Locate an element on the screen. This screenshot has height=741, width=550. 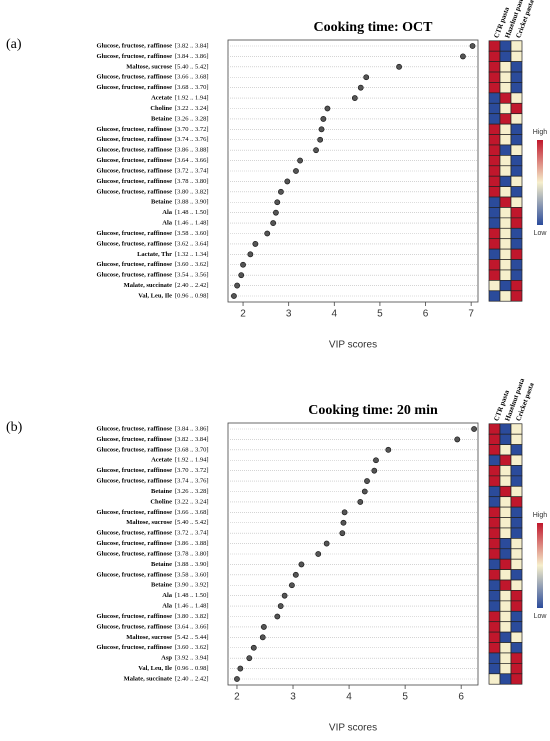
row-range: [3.78 .. 3.80] is located at coordinates (192, 181).